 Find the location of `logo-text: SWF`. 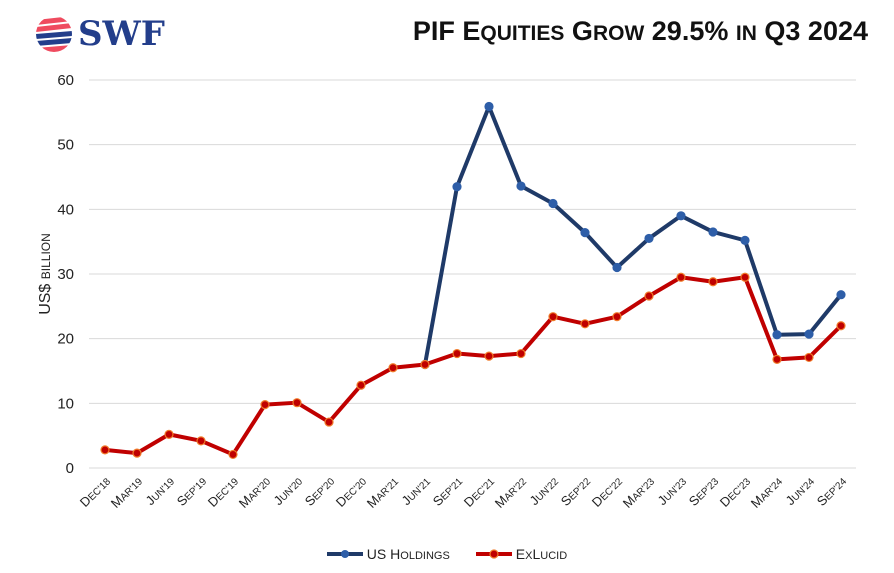

logo-text: SWF is located at coordinates (121, 34).